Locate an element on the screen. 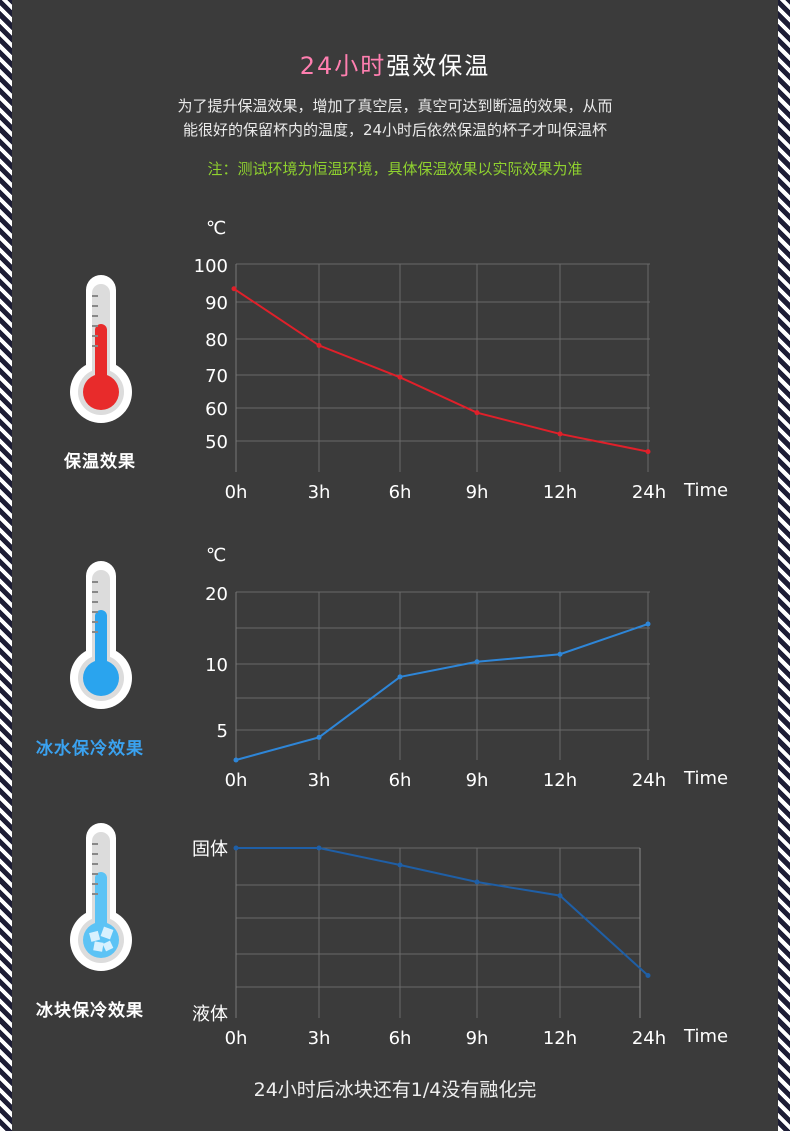 The image size is (790, 1131). hot-y-tick-label: 70 is located at coordinates (216, 376).